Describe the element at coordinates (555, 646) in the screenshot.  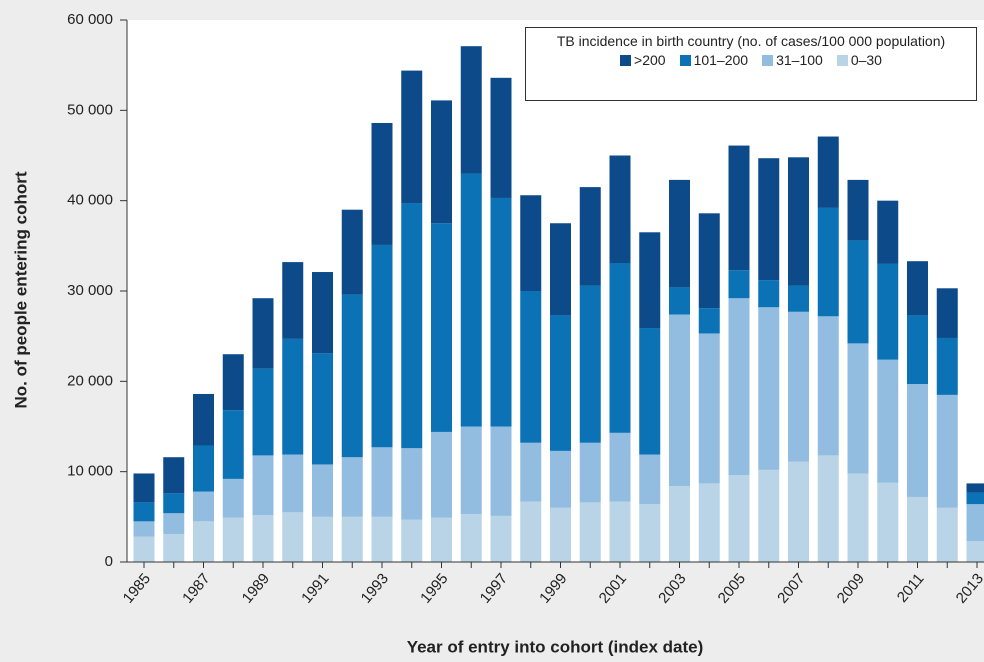
I see `x-axis-title: Year of entry into cohort (index date)` at that location.